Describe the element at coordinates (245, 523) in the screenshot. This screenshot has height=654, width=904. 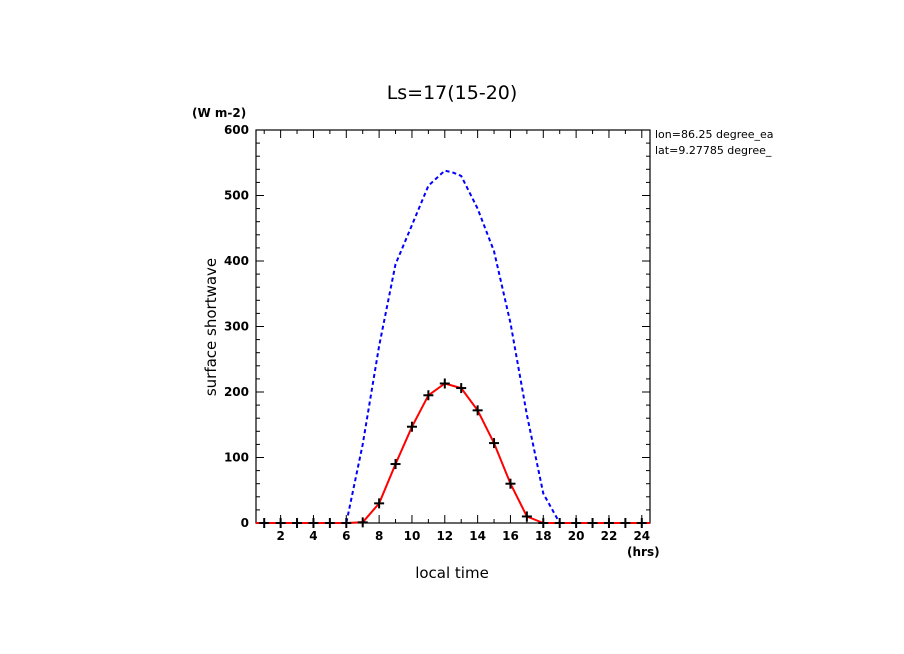
I see `y-tick-label: 0` at that location.